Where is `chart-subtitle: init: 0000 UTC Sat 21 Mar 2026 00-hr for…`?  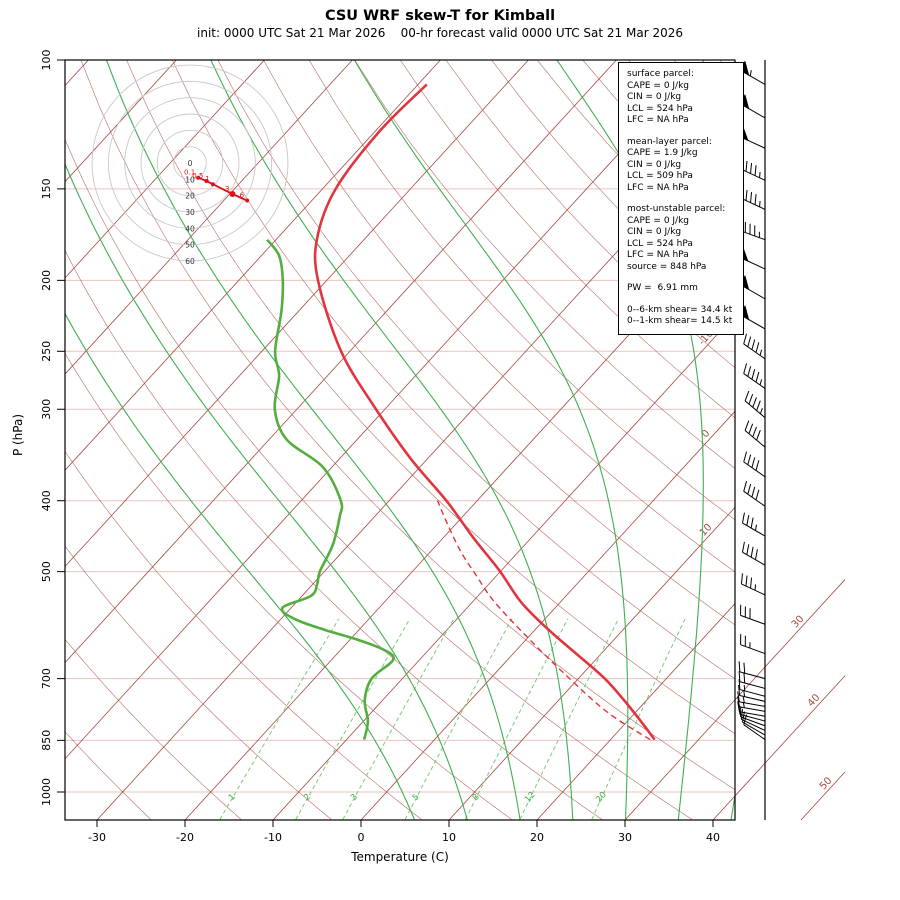
chart-subtitle: init: 0000 UTC Sat 21 Mar 2026 00-hr for… is located at coordinates (440, 33).